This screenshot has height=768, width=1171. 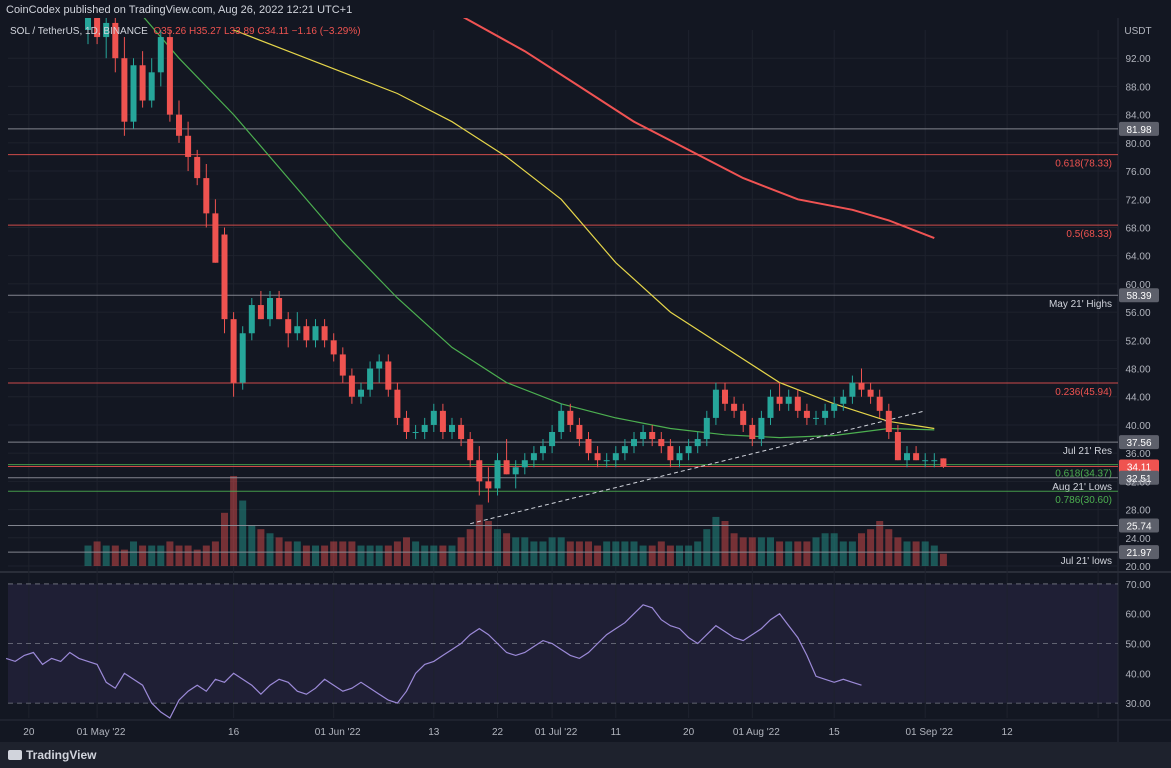 What do you see at coordinates (79, 31) in the screenshot?
I see `symbol-label: SOL / TetherUS, 1D, BINANCE` at bounding box center [79, 31].